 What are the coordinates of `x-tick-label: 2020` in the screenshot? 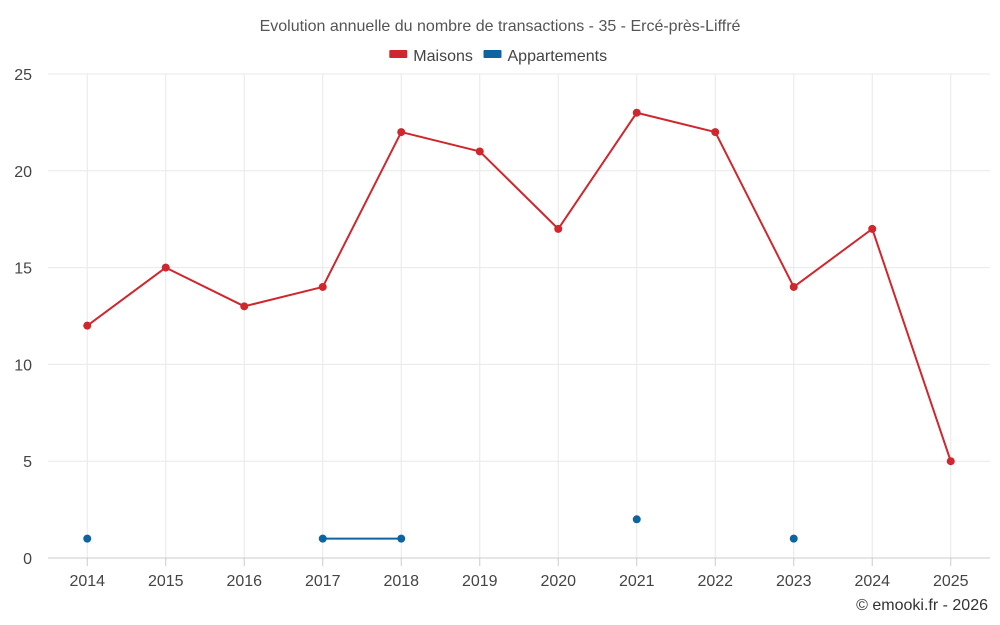 It's located at (558, 581).